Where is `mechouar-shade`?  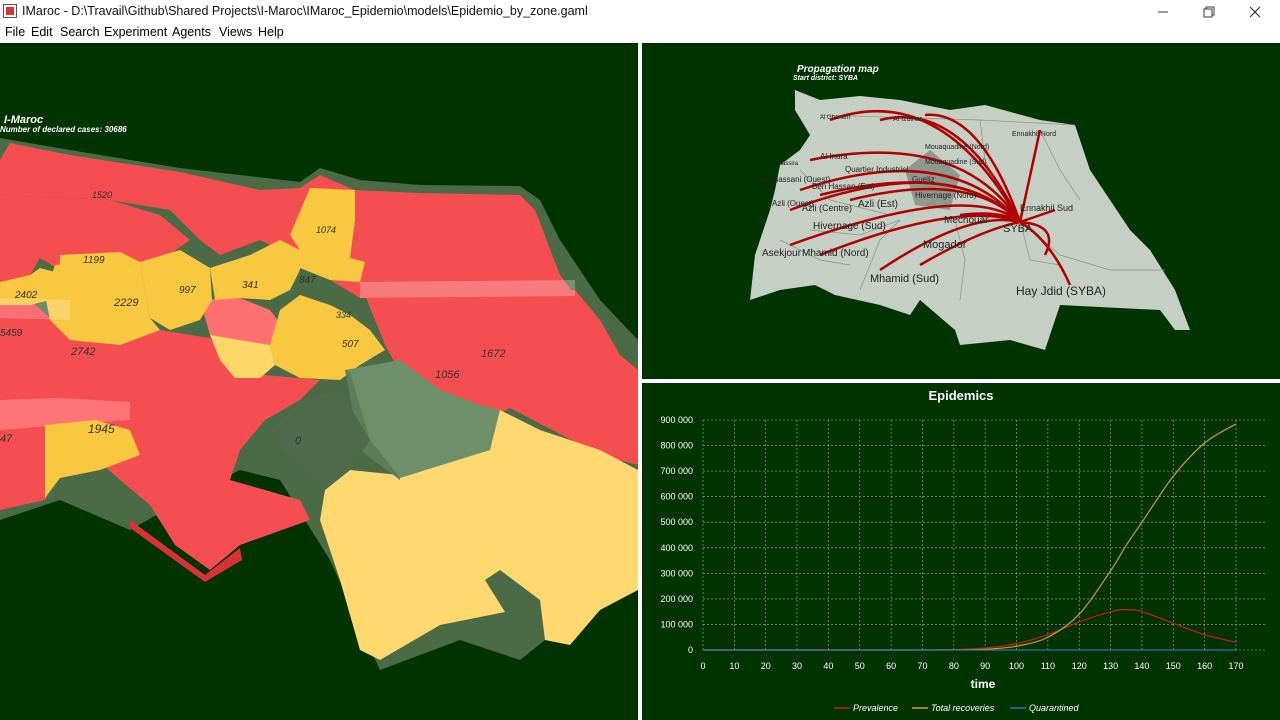 mechouar-shade is located at coordinates (932, 180).